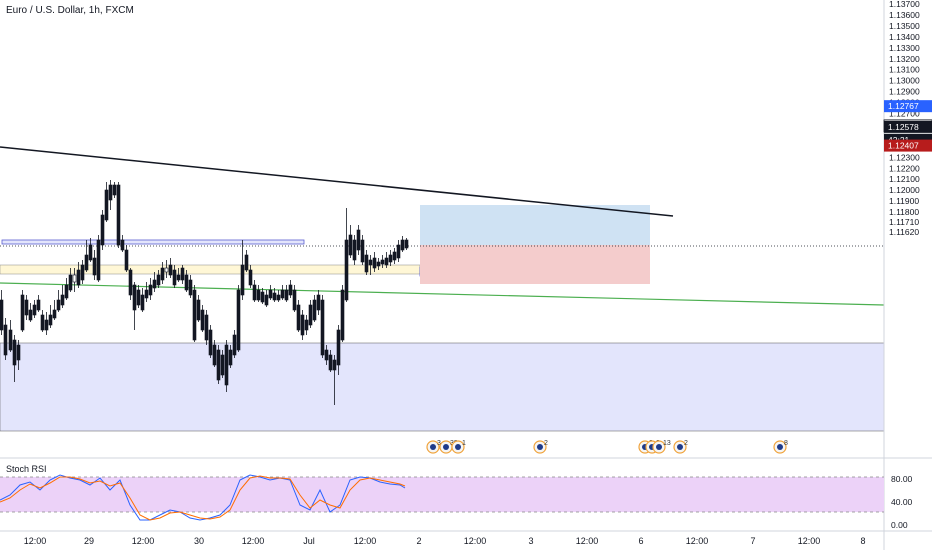 This screenshot has width=932, height=550. I want to click on price-axis-label: 1.13100, so click(904, 70).